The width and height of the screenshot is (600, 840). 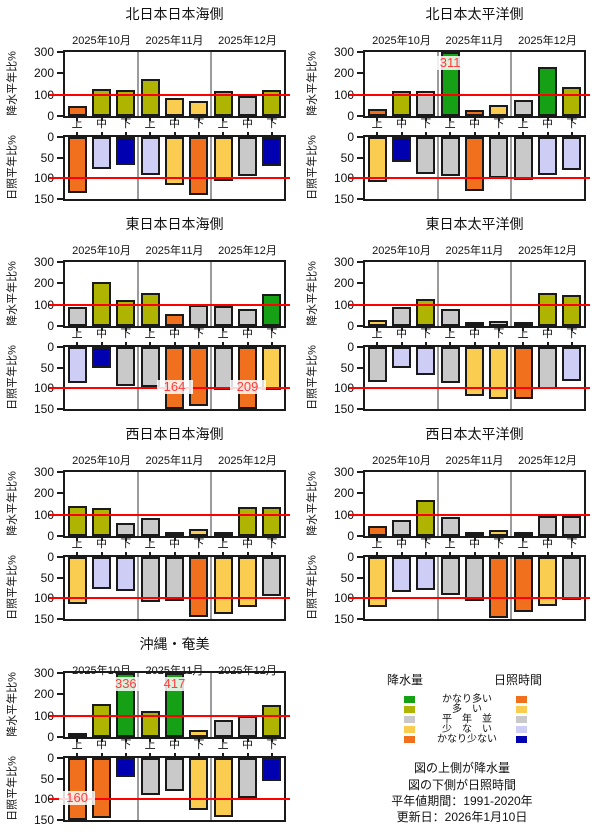 I want to click on y-tick-label: 150, so click(x=43, y=409).